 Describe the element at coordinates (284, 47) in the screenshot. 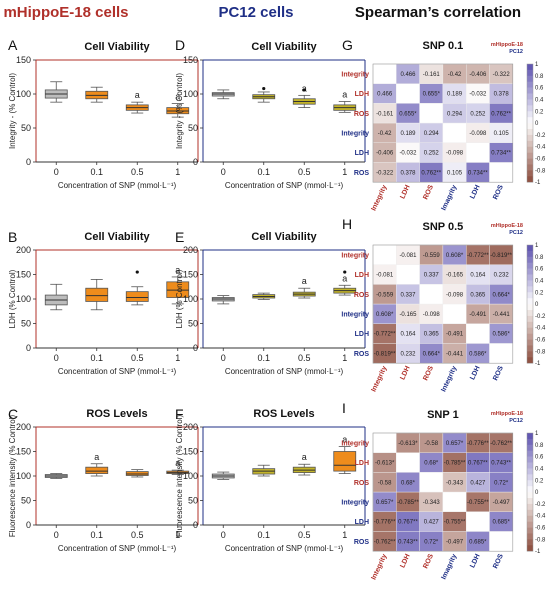

I see `panel-title: Cell Viability` at that location.